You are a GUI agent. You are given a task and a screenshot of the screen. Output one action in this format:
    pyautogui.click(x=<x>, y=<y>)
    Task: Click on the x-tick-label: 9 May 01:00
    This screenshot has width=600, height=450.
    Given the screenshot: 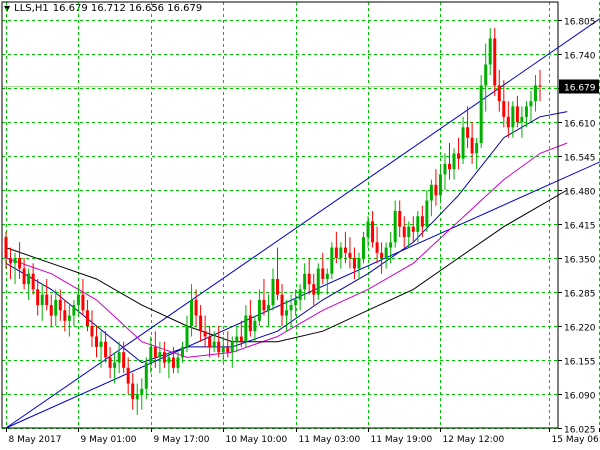 What is the action you would take?
    pyautogui.click(x=109, y=440)
    